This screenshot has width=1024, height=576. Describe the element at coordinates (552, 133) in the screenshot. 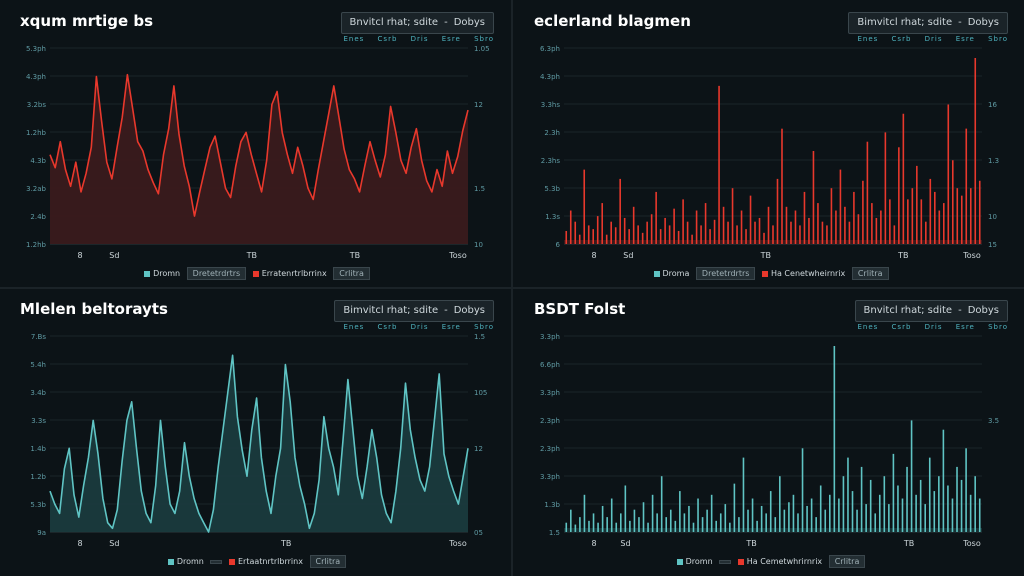

I see `y-axis-label: 2.3h` at that location.